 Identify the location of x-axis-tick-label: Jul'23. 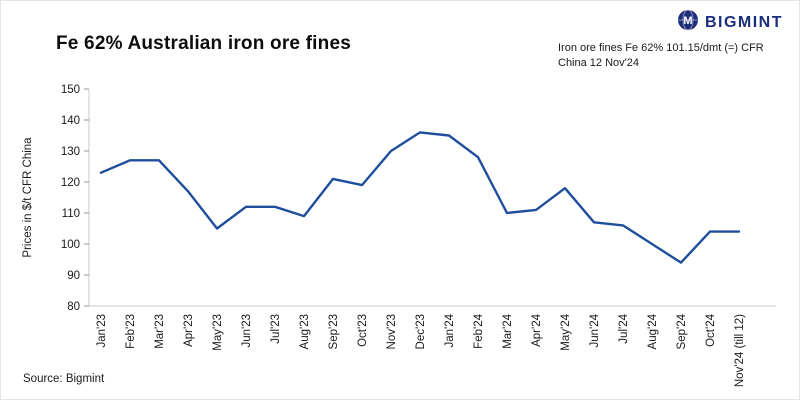
(276, 329).